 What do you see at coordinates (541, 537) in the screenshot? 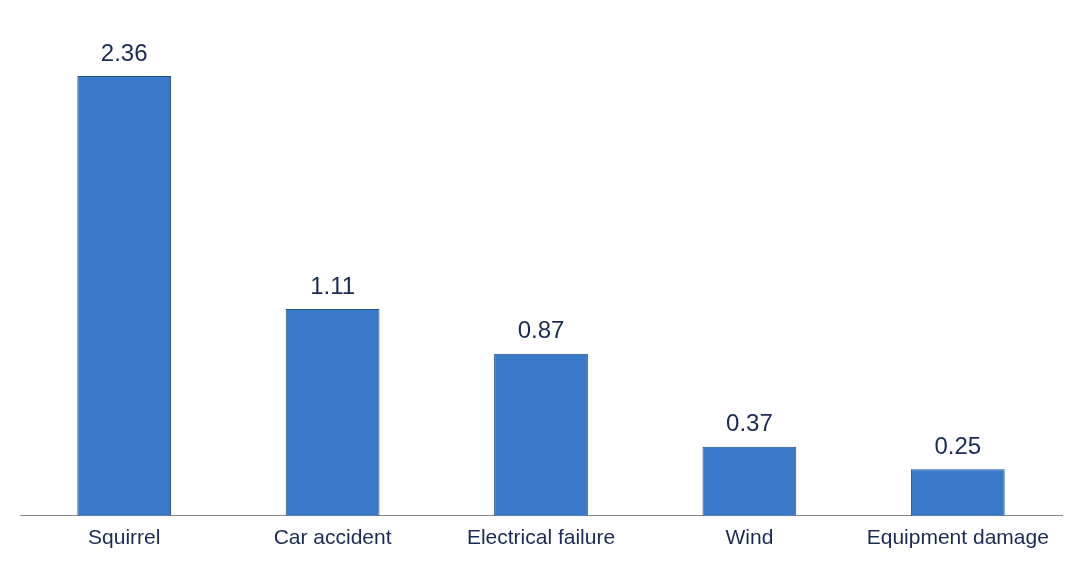
I see `x-tick-label: Electrical failure` at bounding box center [541, 537].